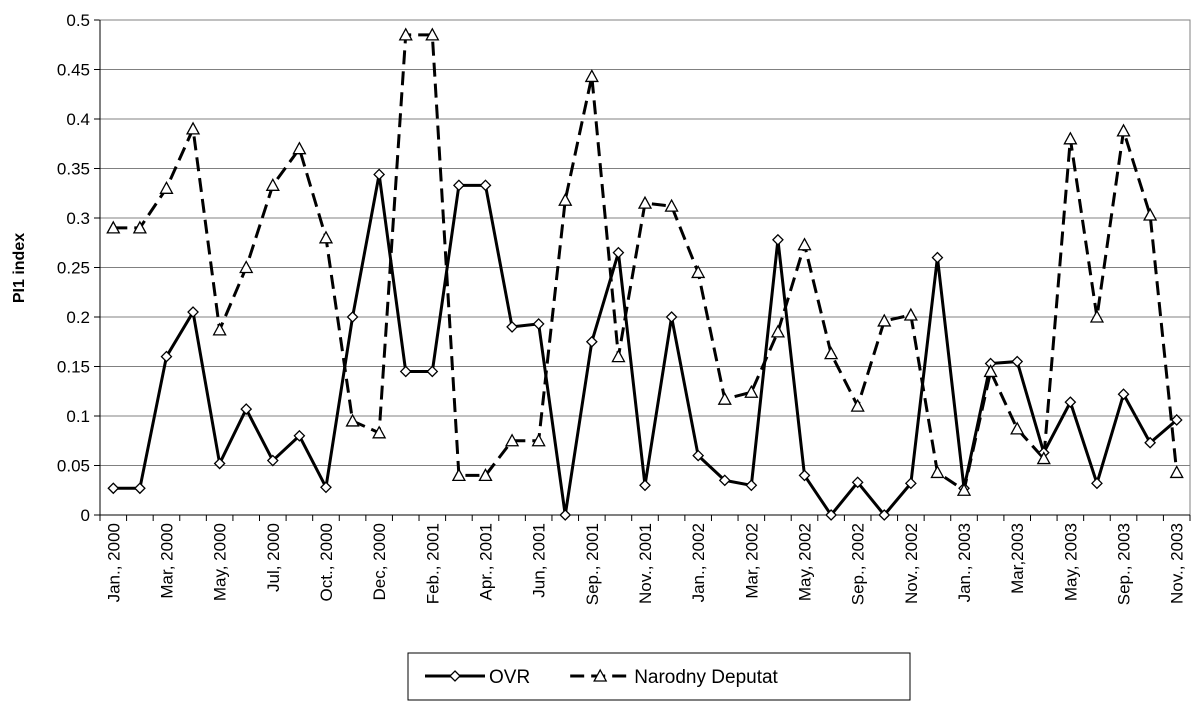 Image resolution: width=1196 pixels, height=711 pixels. What do you see at coordinates (73, 70) in the screenshot?
I see `y-tick-label: 0.45` at bounding box center [73, 70].